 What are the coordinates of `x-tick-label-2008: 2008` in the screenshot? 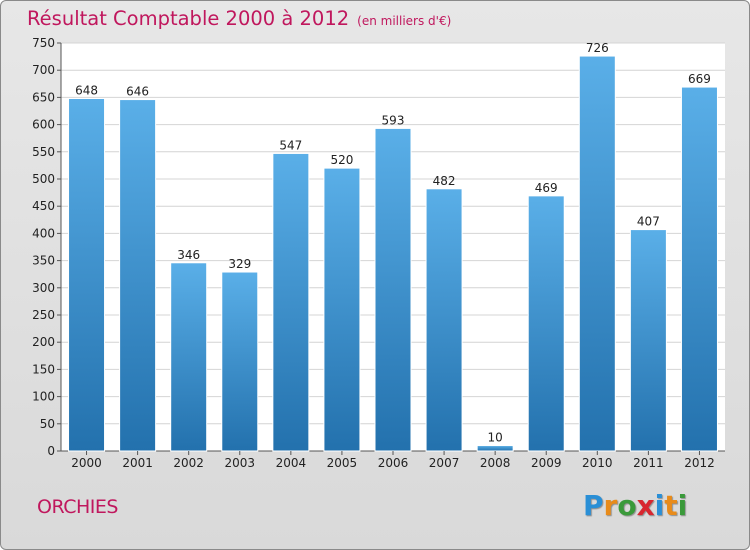 It's located at (495, 463).